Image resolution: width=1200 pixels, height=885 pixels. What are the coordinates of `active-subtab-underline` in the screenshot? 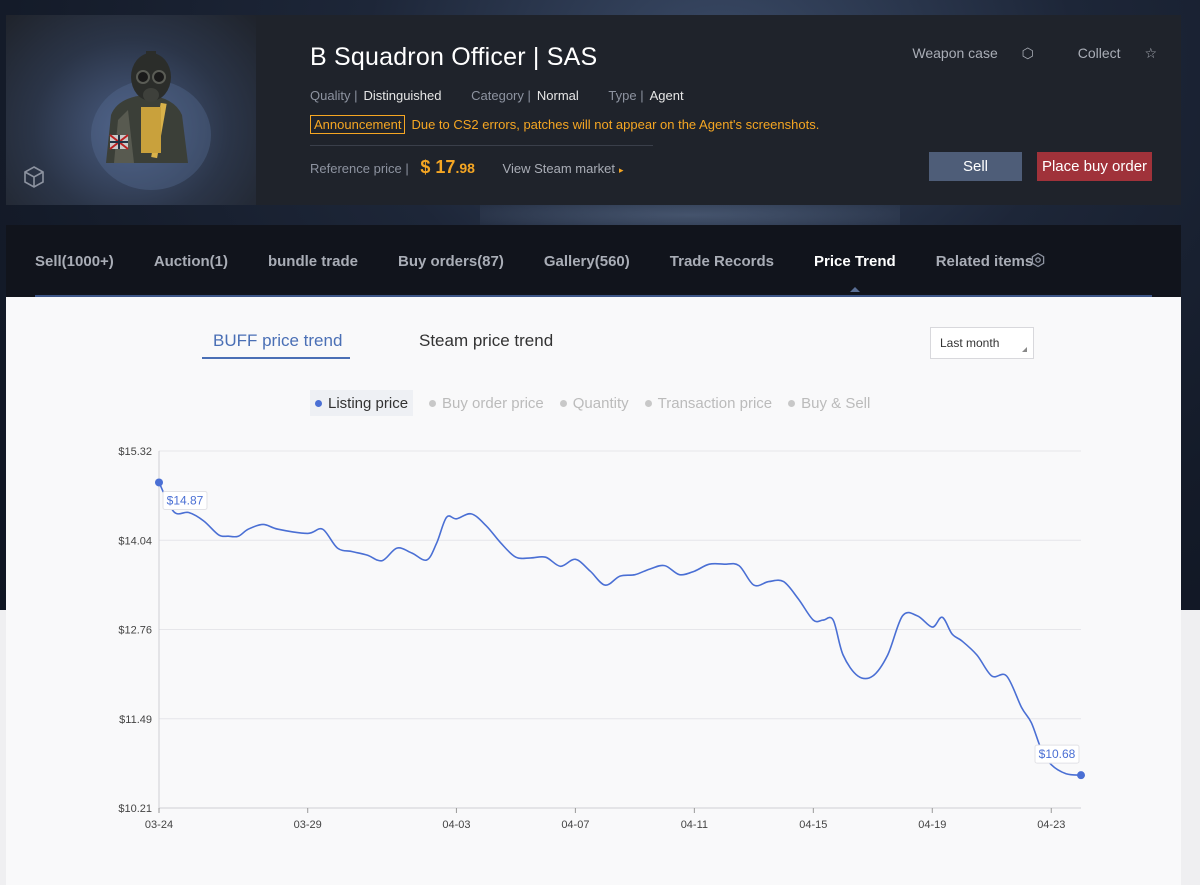 It's located at (276, 358).